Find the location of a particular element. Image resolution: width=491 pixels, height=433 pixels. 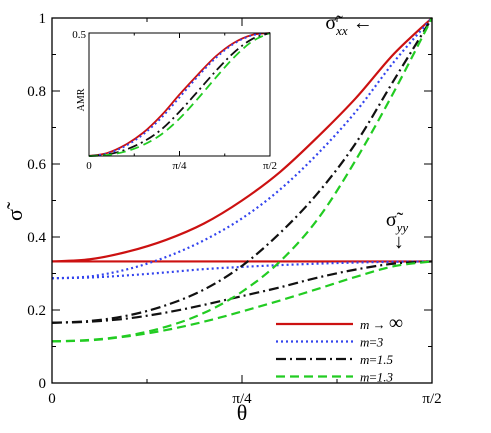

inset-x-tick-label-0: 0 is located at coordinates (89, 166).